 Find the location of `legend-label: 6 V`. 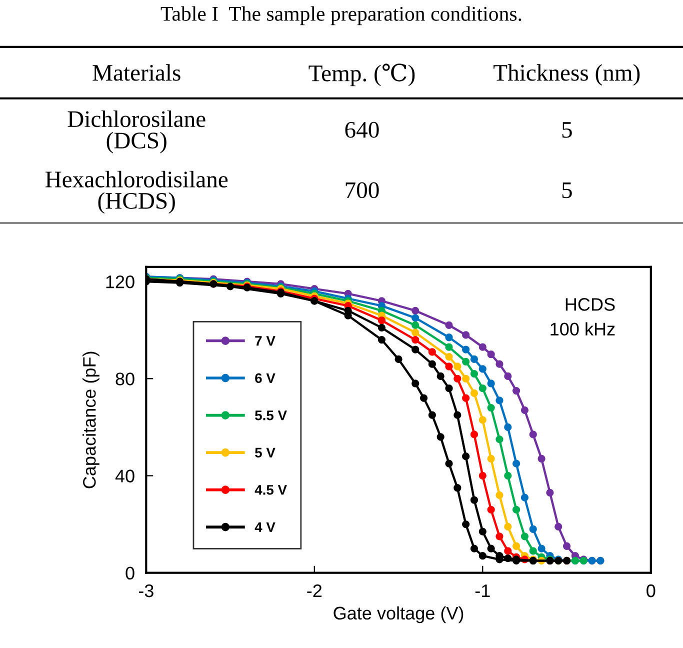

legend-label: 6 V is located at coordinates (265, 378).